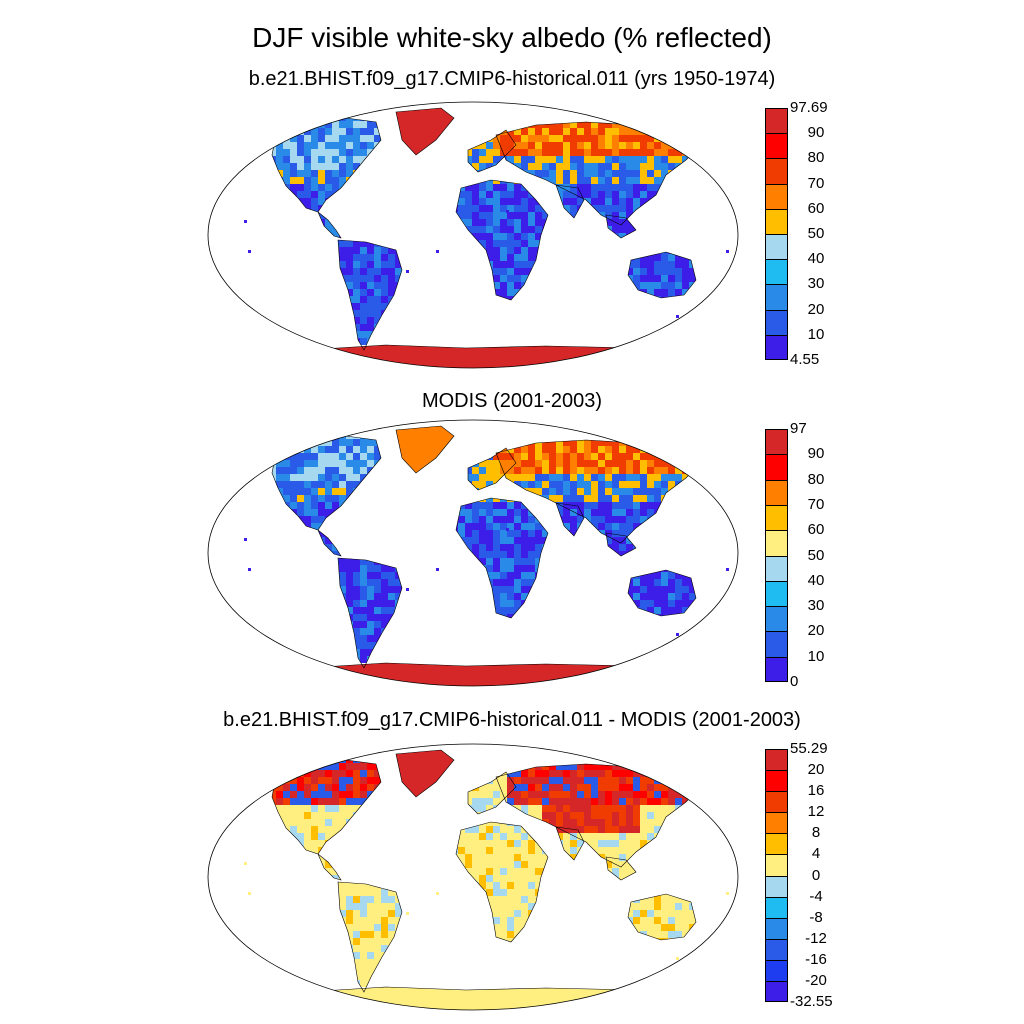 This screenshot has width=1024, height=1024. What do you see at coordinates (809, 748) in the screenshot?
I see `colorbar-tick-label: 55.29` at bounding box center [809, 748].